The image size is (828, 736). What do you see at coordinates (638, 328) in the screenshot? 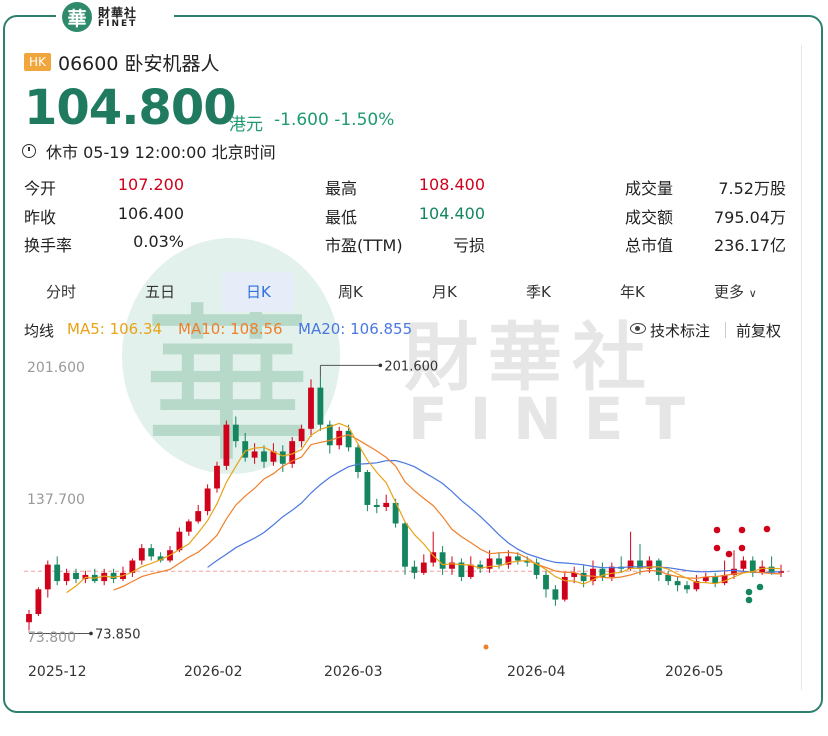
I see `eye-icon` at bounding box center [638, 328].